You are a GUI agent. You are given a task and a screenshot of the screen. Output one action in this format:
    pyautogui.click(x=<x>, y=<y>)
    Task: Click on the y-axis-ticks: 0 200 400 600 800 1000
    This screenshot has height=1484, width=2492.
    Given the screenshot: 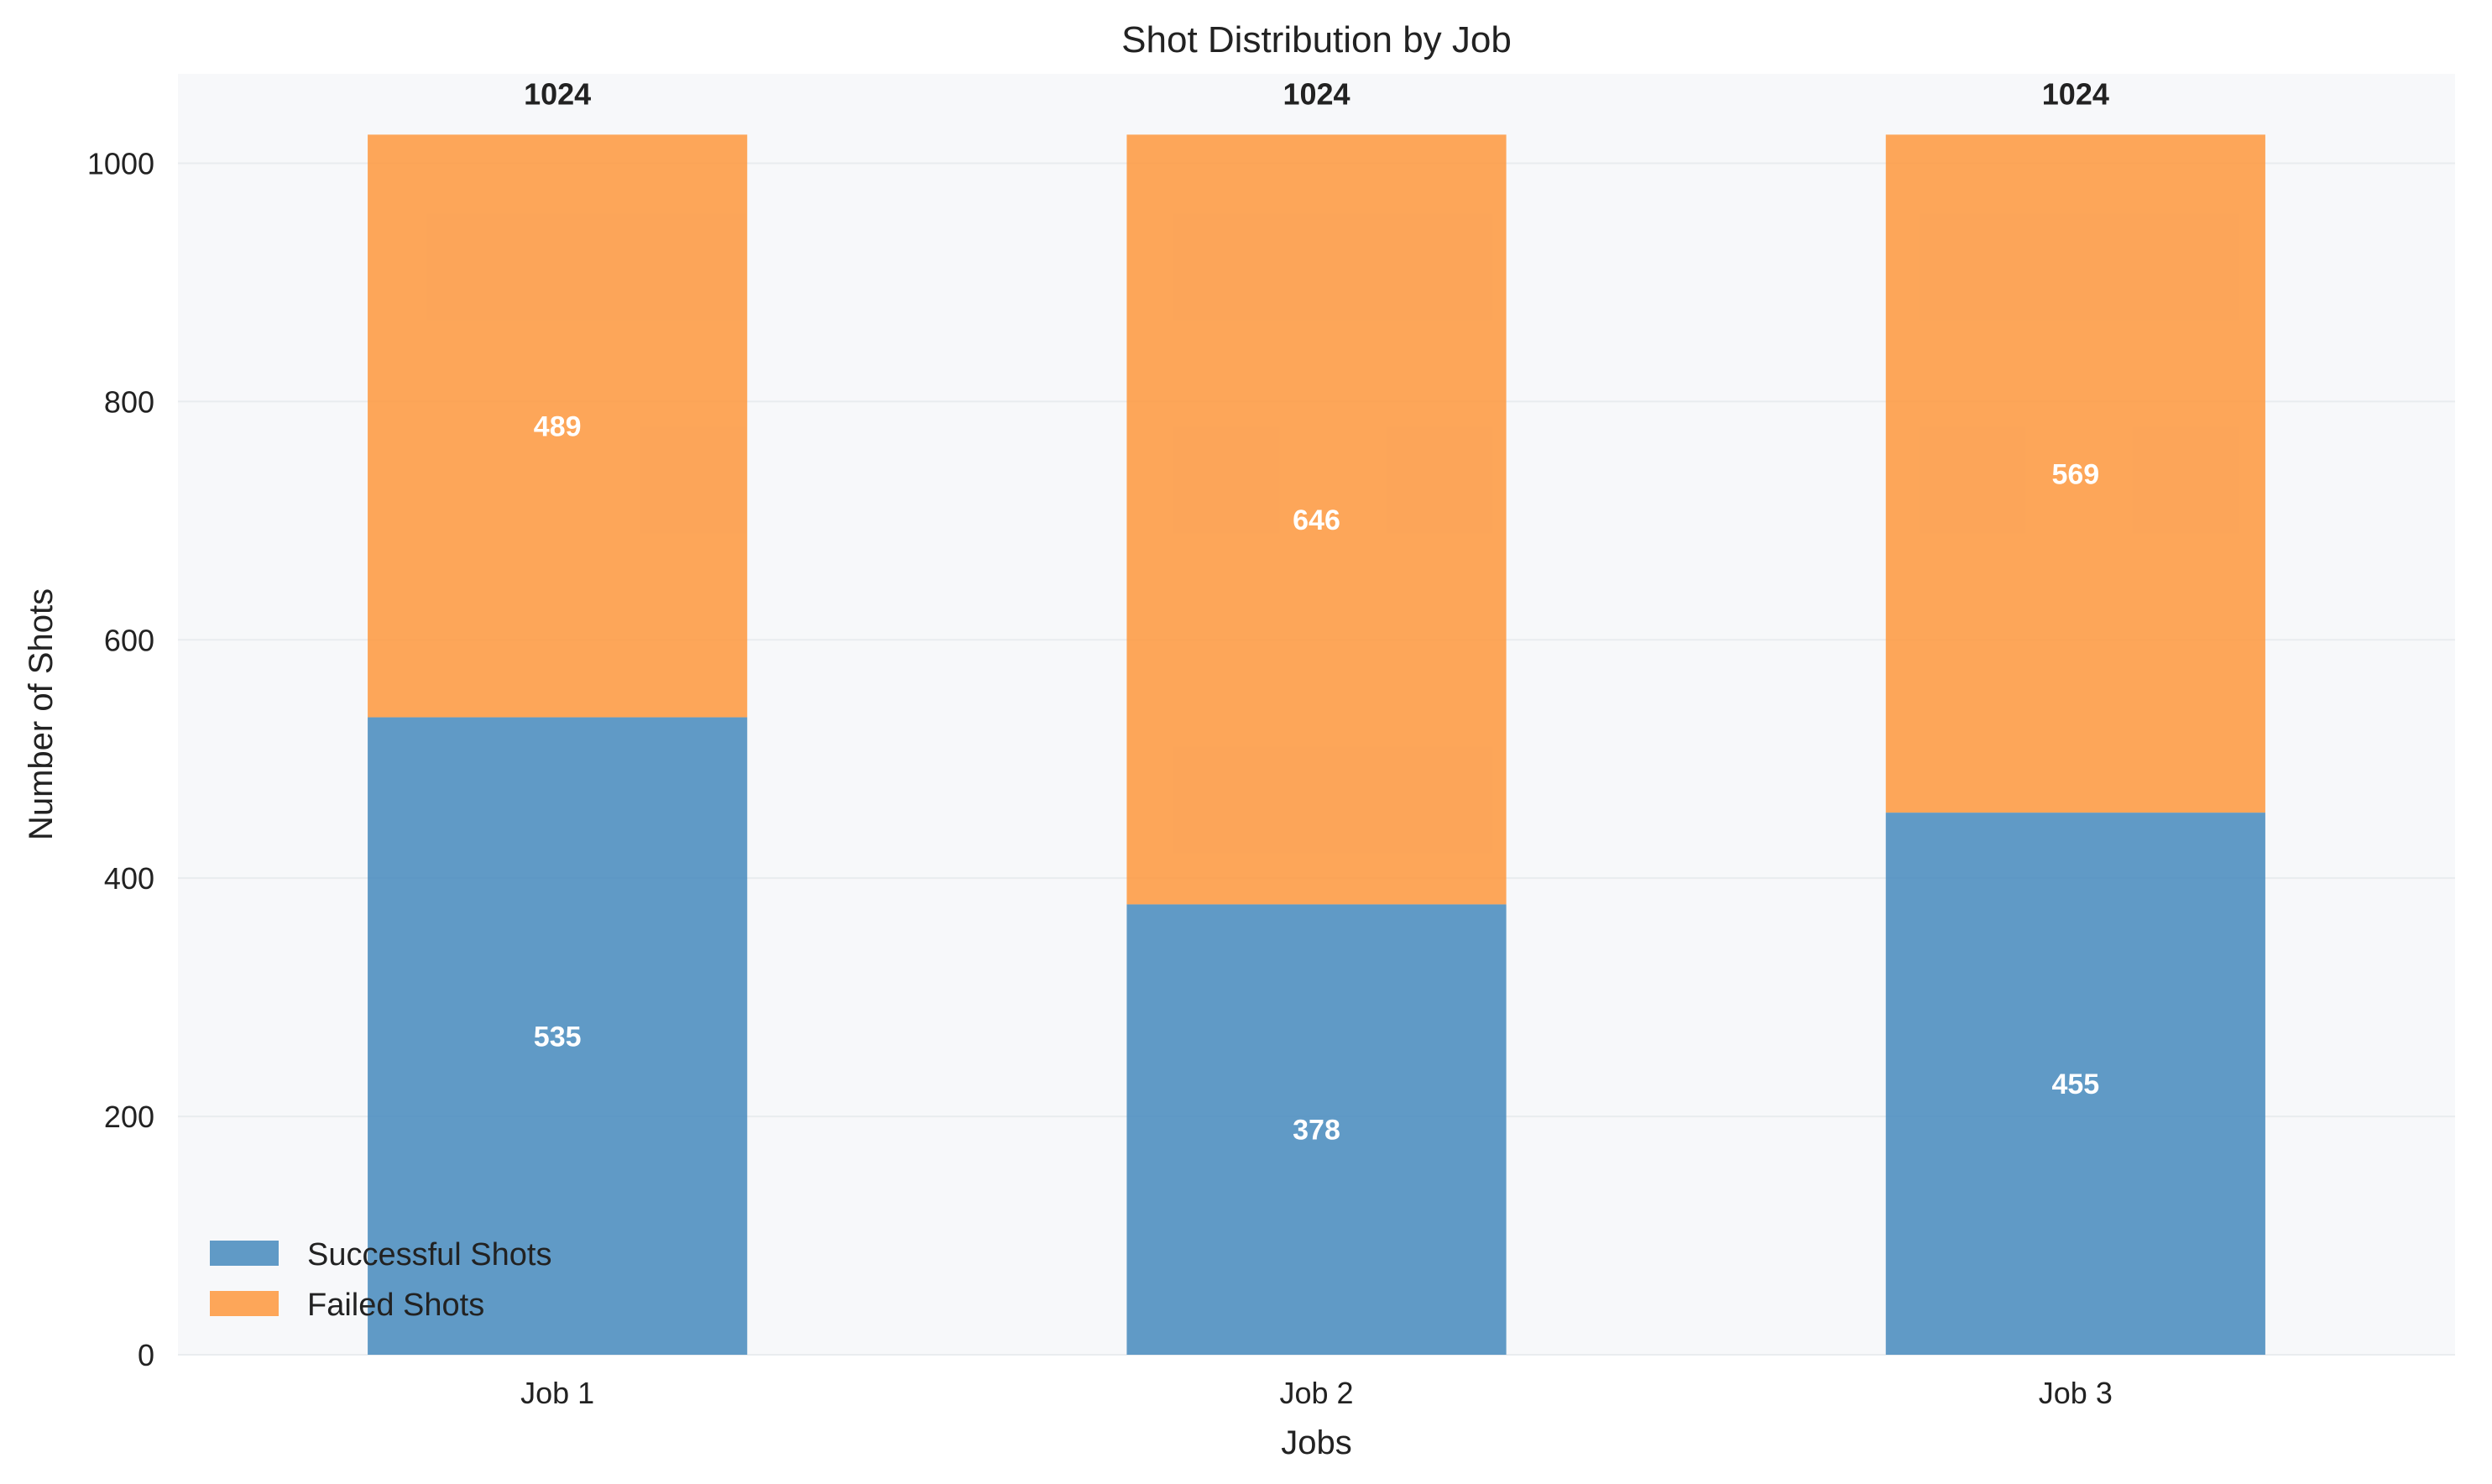 What is the action you would take?
    pyautogui.click(x=120, y=759)
    